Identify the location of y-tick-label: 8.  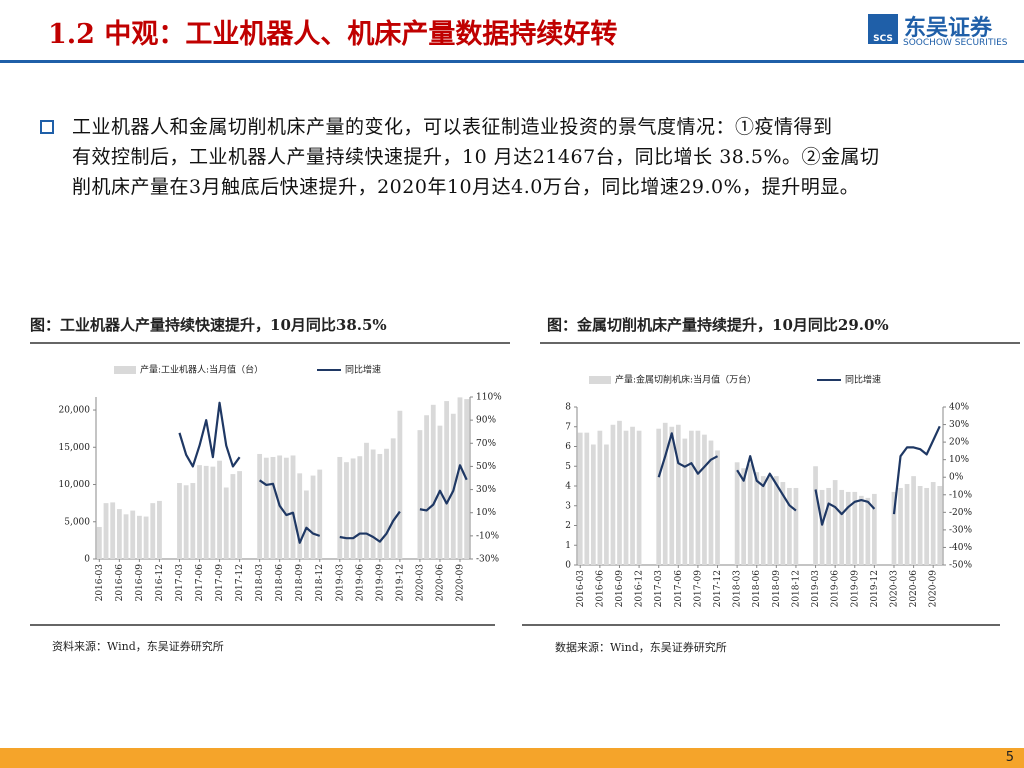
(568, 408).